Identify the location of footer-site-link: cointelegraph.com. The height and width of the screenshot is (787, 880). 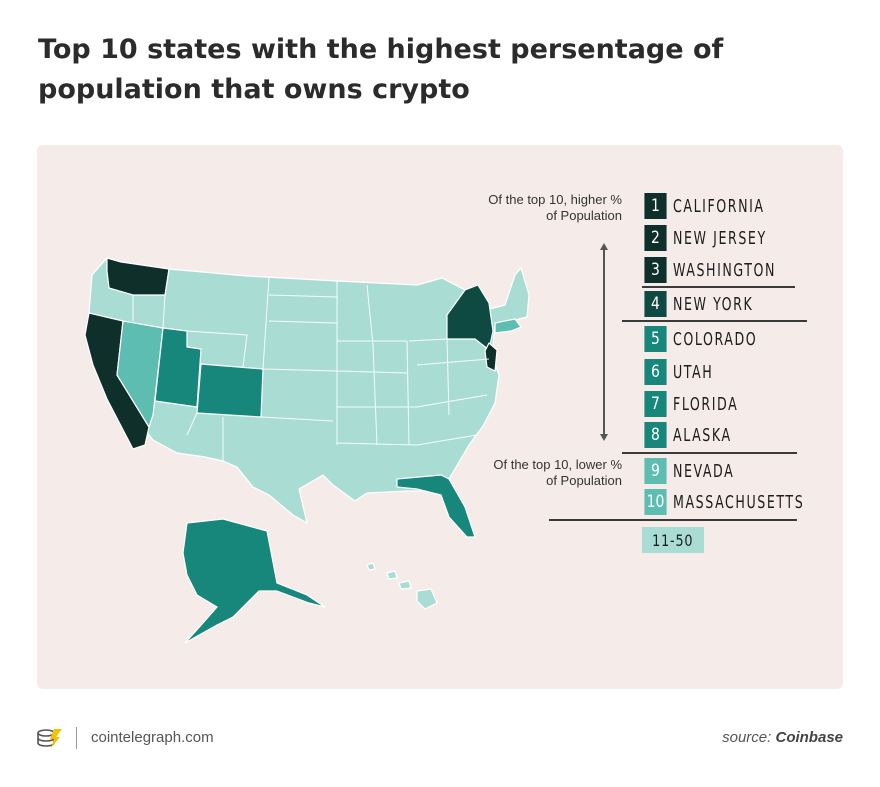
(152, 737).